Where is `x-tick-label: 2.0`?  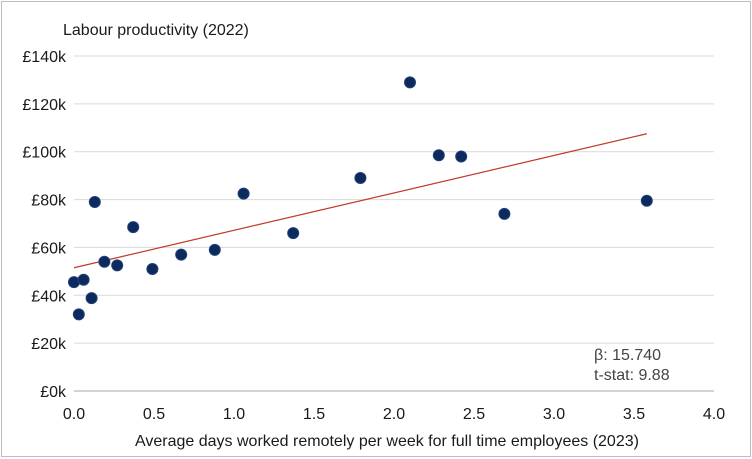
x-tick-label: 2.0 is located at coordinates (394, 414).